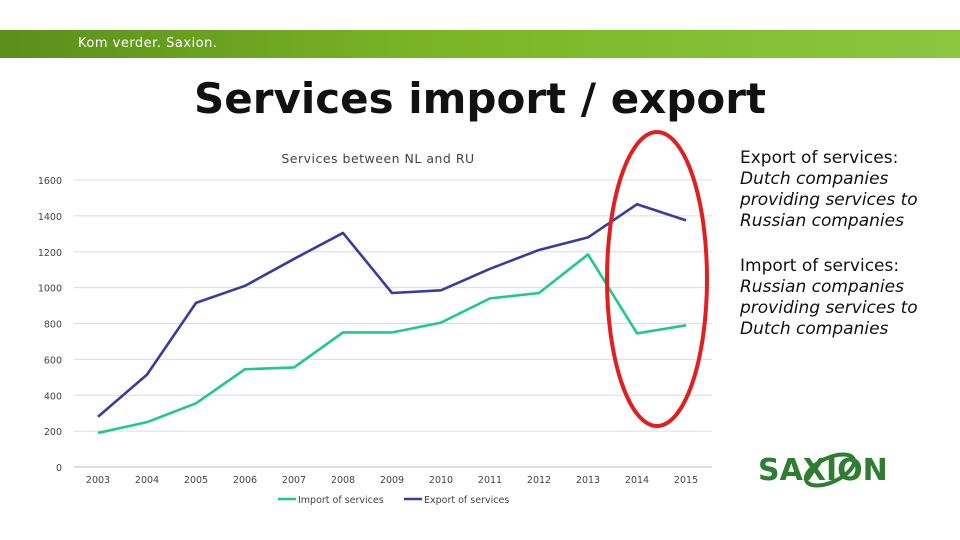 Image resolution: width=960 pixels, height=540 pixels. Describe the element at coordinates (341, 500) in the screenshot. I see `legend-label: Import of services` at that location.